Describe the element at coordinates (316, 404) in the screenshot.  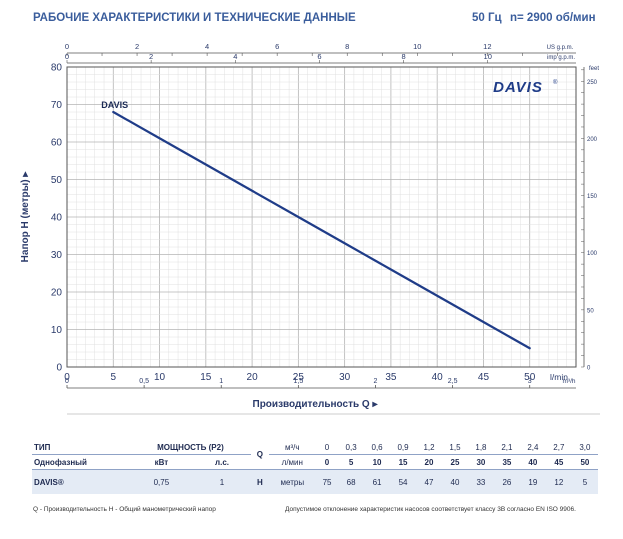
I see `x-axis-title: Производительность Q ▸` at that location.